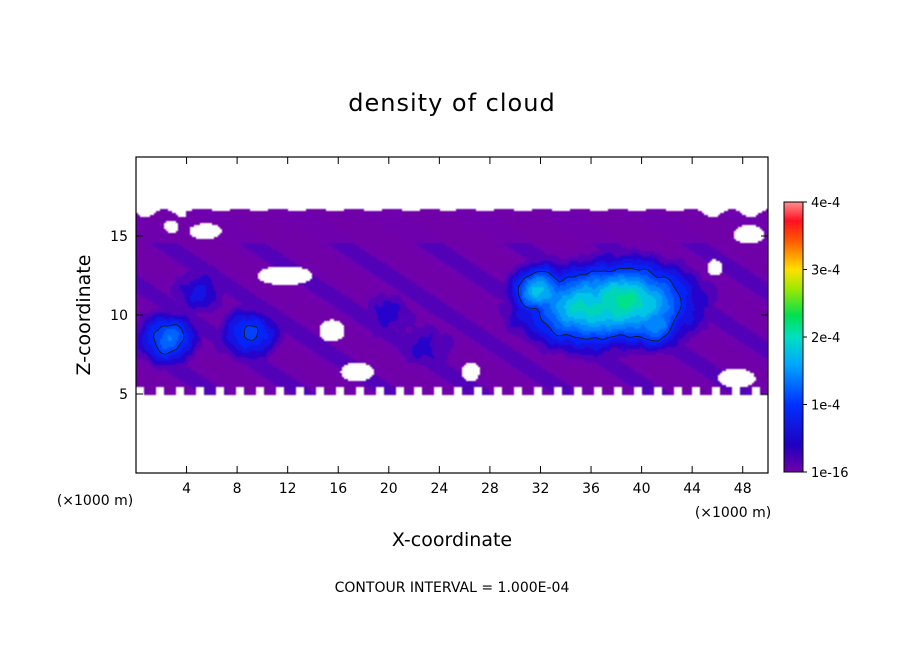 The image size is (904, 654). What do you see at coordinates (793, 337) in the screenshot?
I see `colorbar-gradient` at bounding box center [793, 337].